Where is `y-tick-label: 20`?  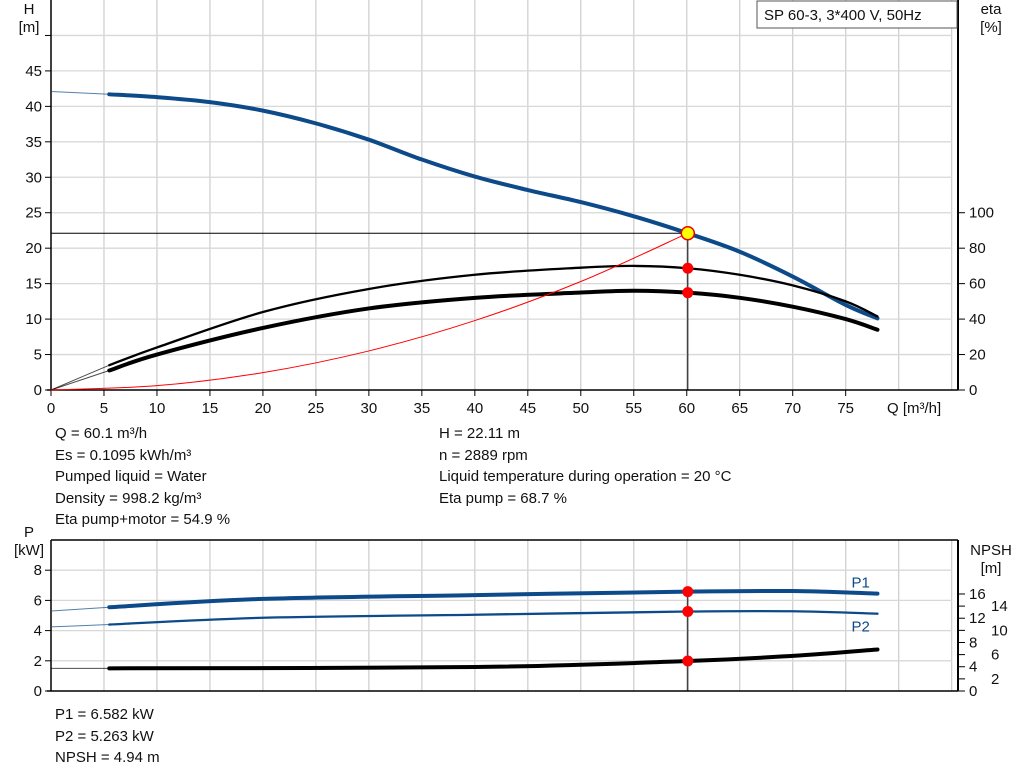 y-tick-label: 20 is located at coordinates (33, 248).